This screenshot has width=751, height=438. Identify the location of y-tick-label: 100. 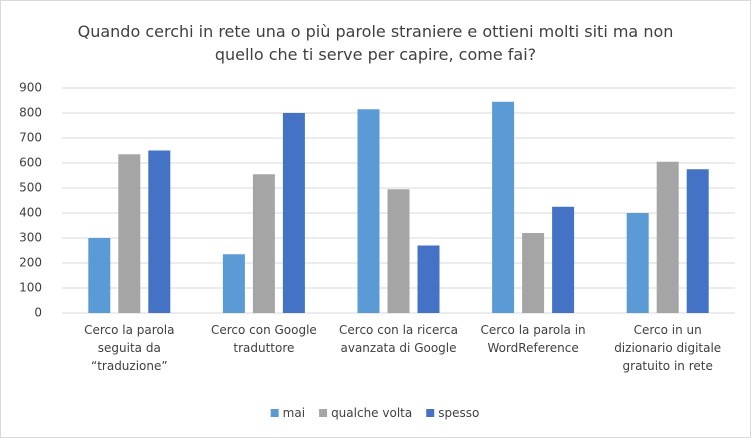
(30, 288).